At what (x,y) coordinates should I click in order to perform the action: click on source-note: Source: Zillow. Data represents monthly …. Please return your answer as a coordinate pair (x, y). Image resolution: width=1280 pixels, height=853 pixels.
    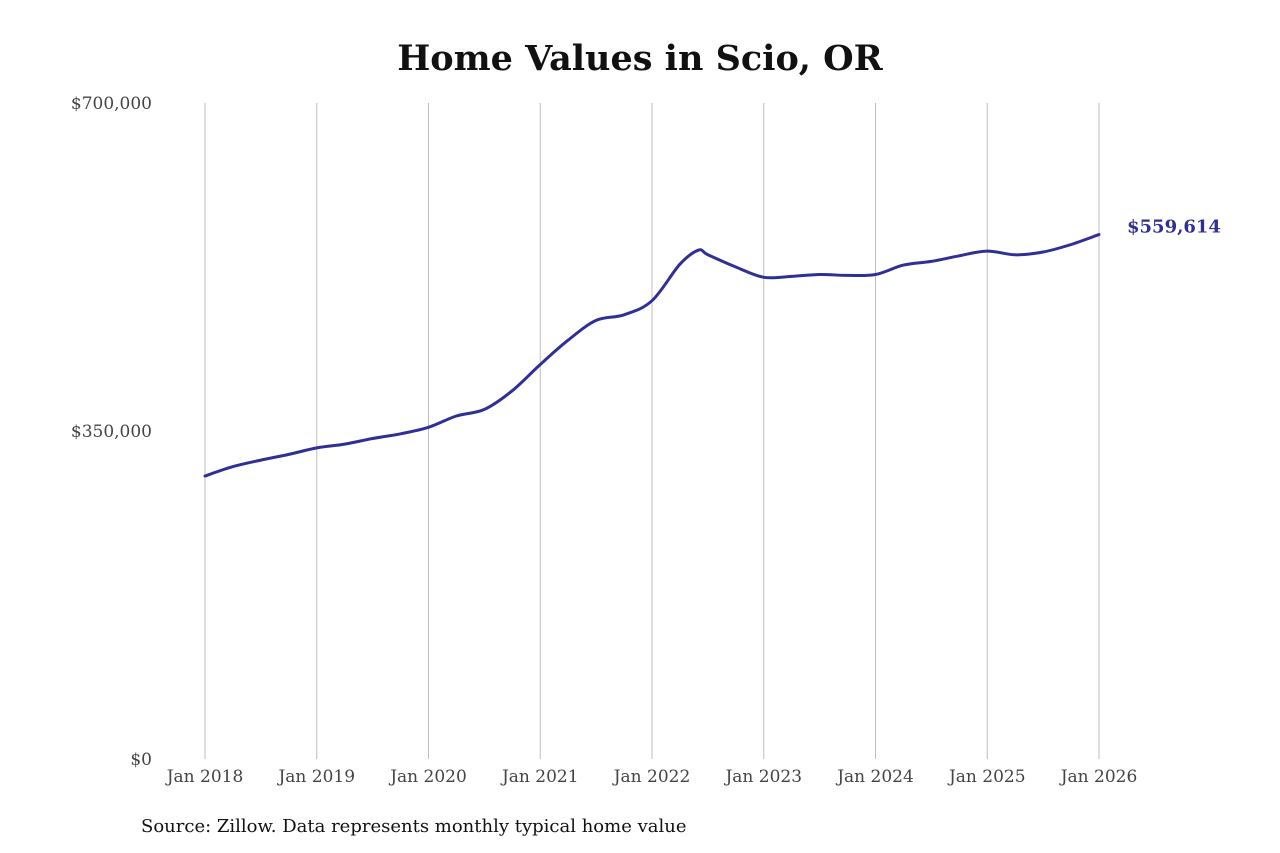
    Looking at the image, I should click on (414, 826).